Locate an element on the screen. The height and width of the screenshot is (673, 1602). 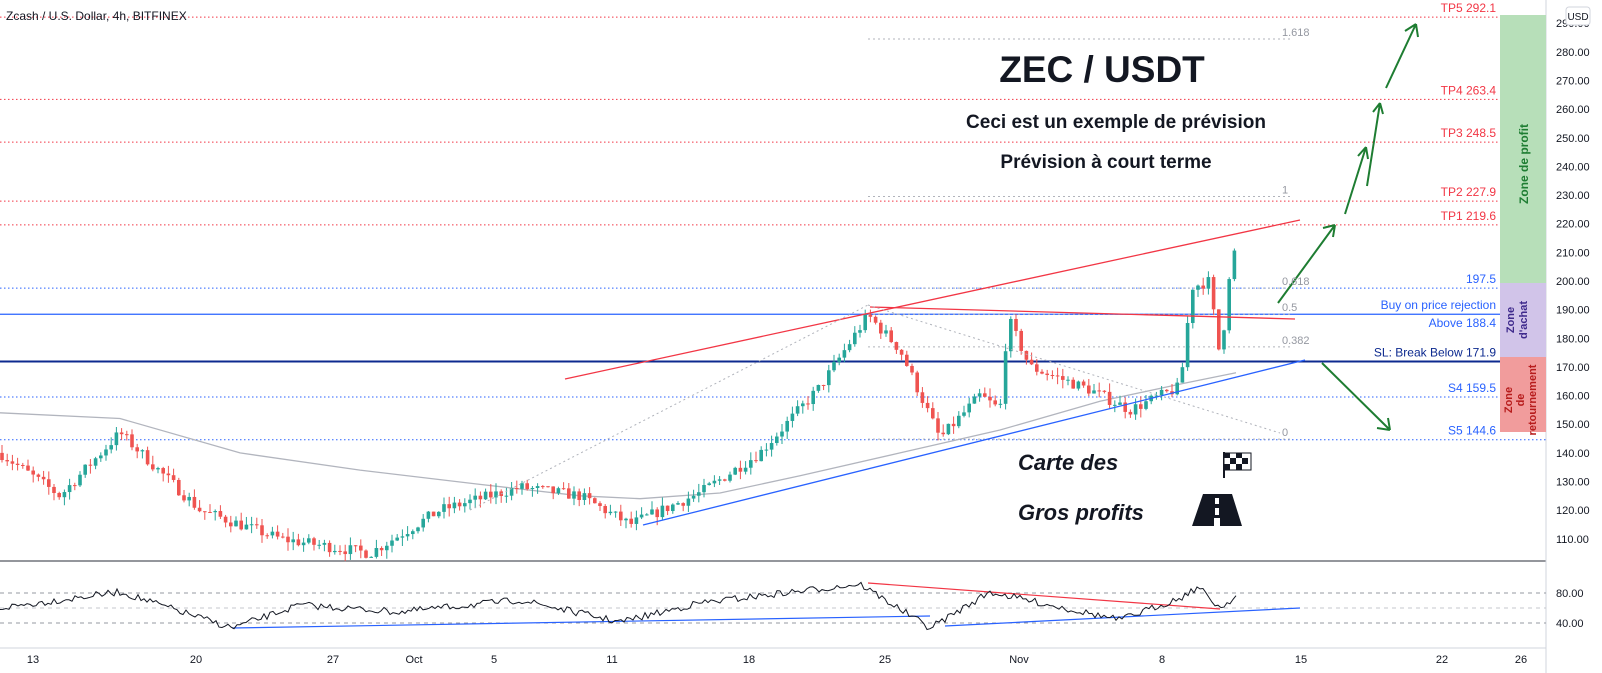
rsi-tick-label: 80.00 is located at coordinates (1570, 594).